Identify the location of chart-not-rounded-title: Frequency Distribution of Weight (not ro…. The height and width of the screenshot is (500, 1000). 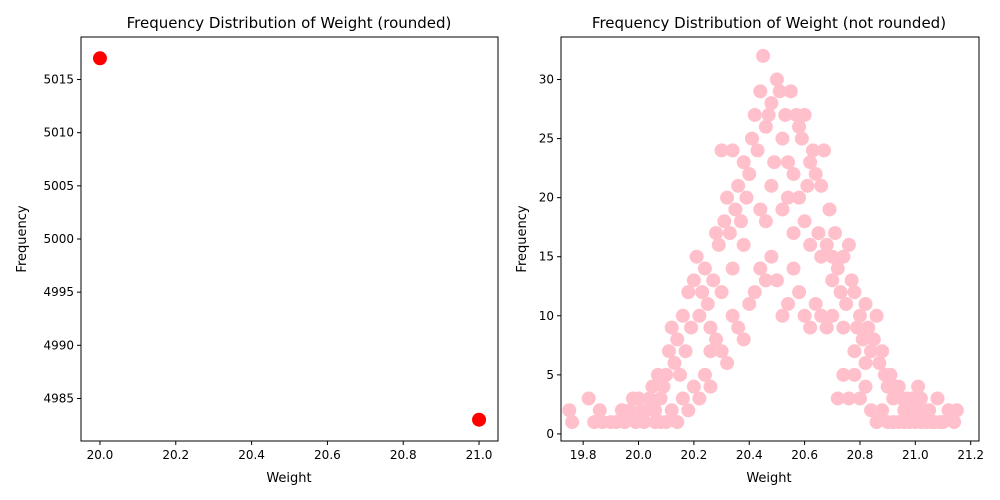
(769, 23).